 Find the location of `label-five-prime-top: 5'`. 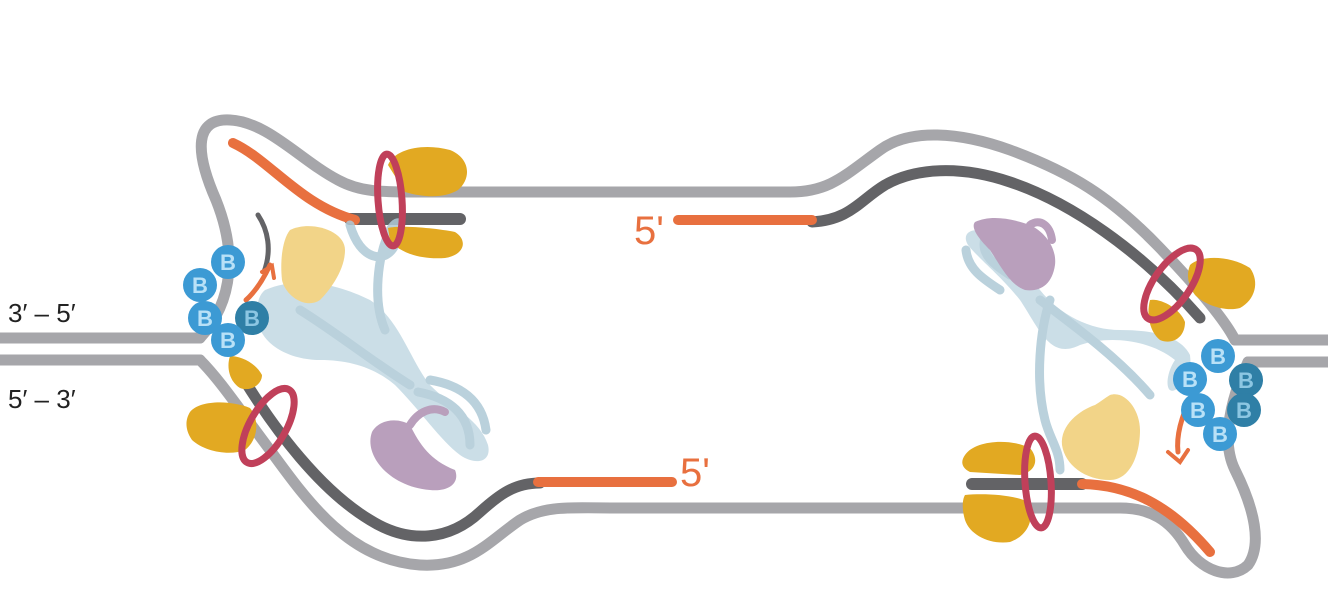

label-five-prime-top: 5' is located at coordinates (649, 231).